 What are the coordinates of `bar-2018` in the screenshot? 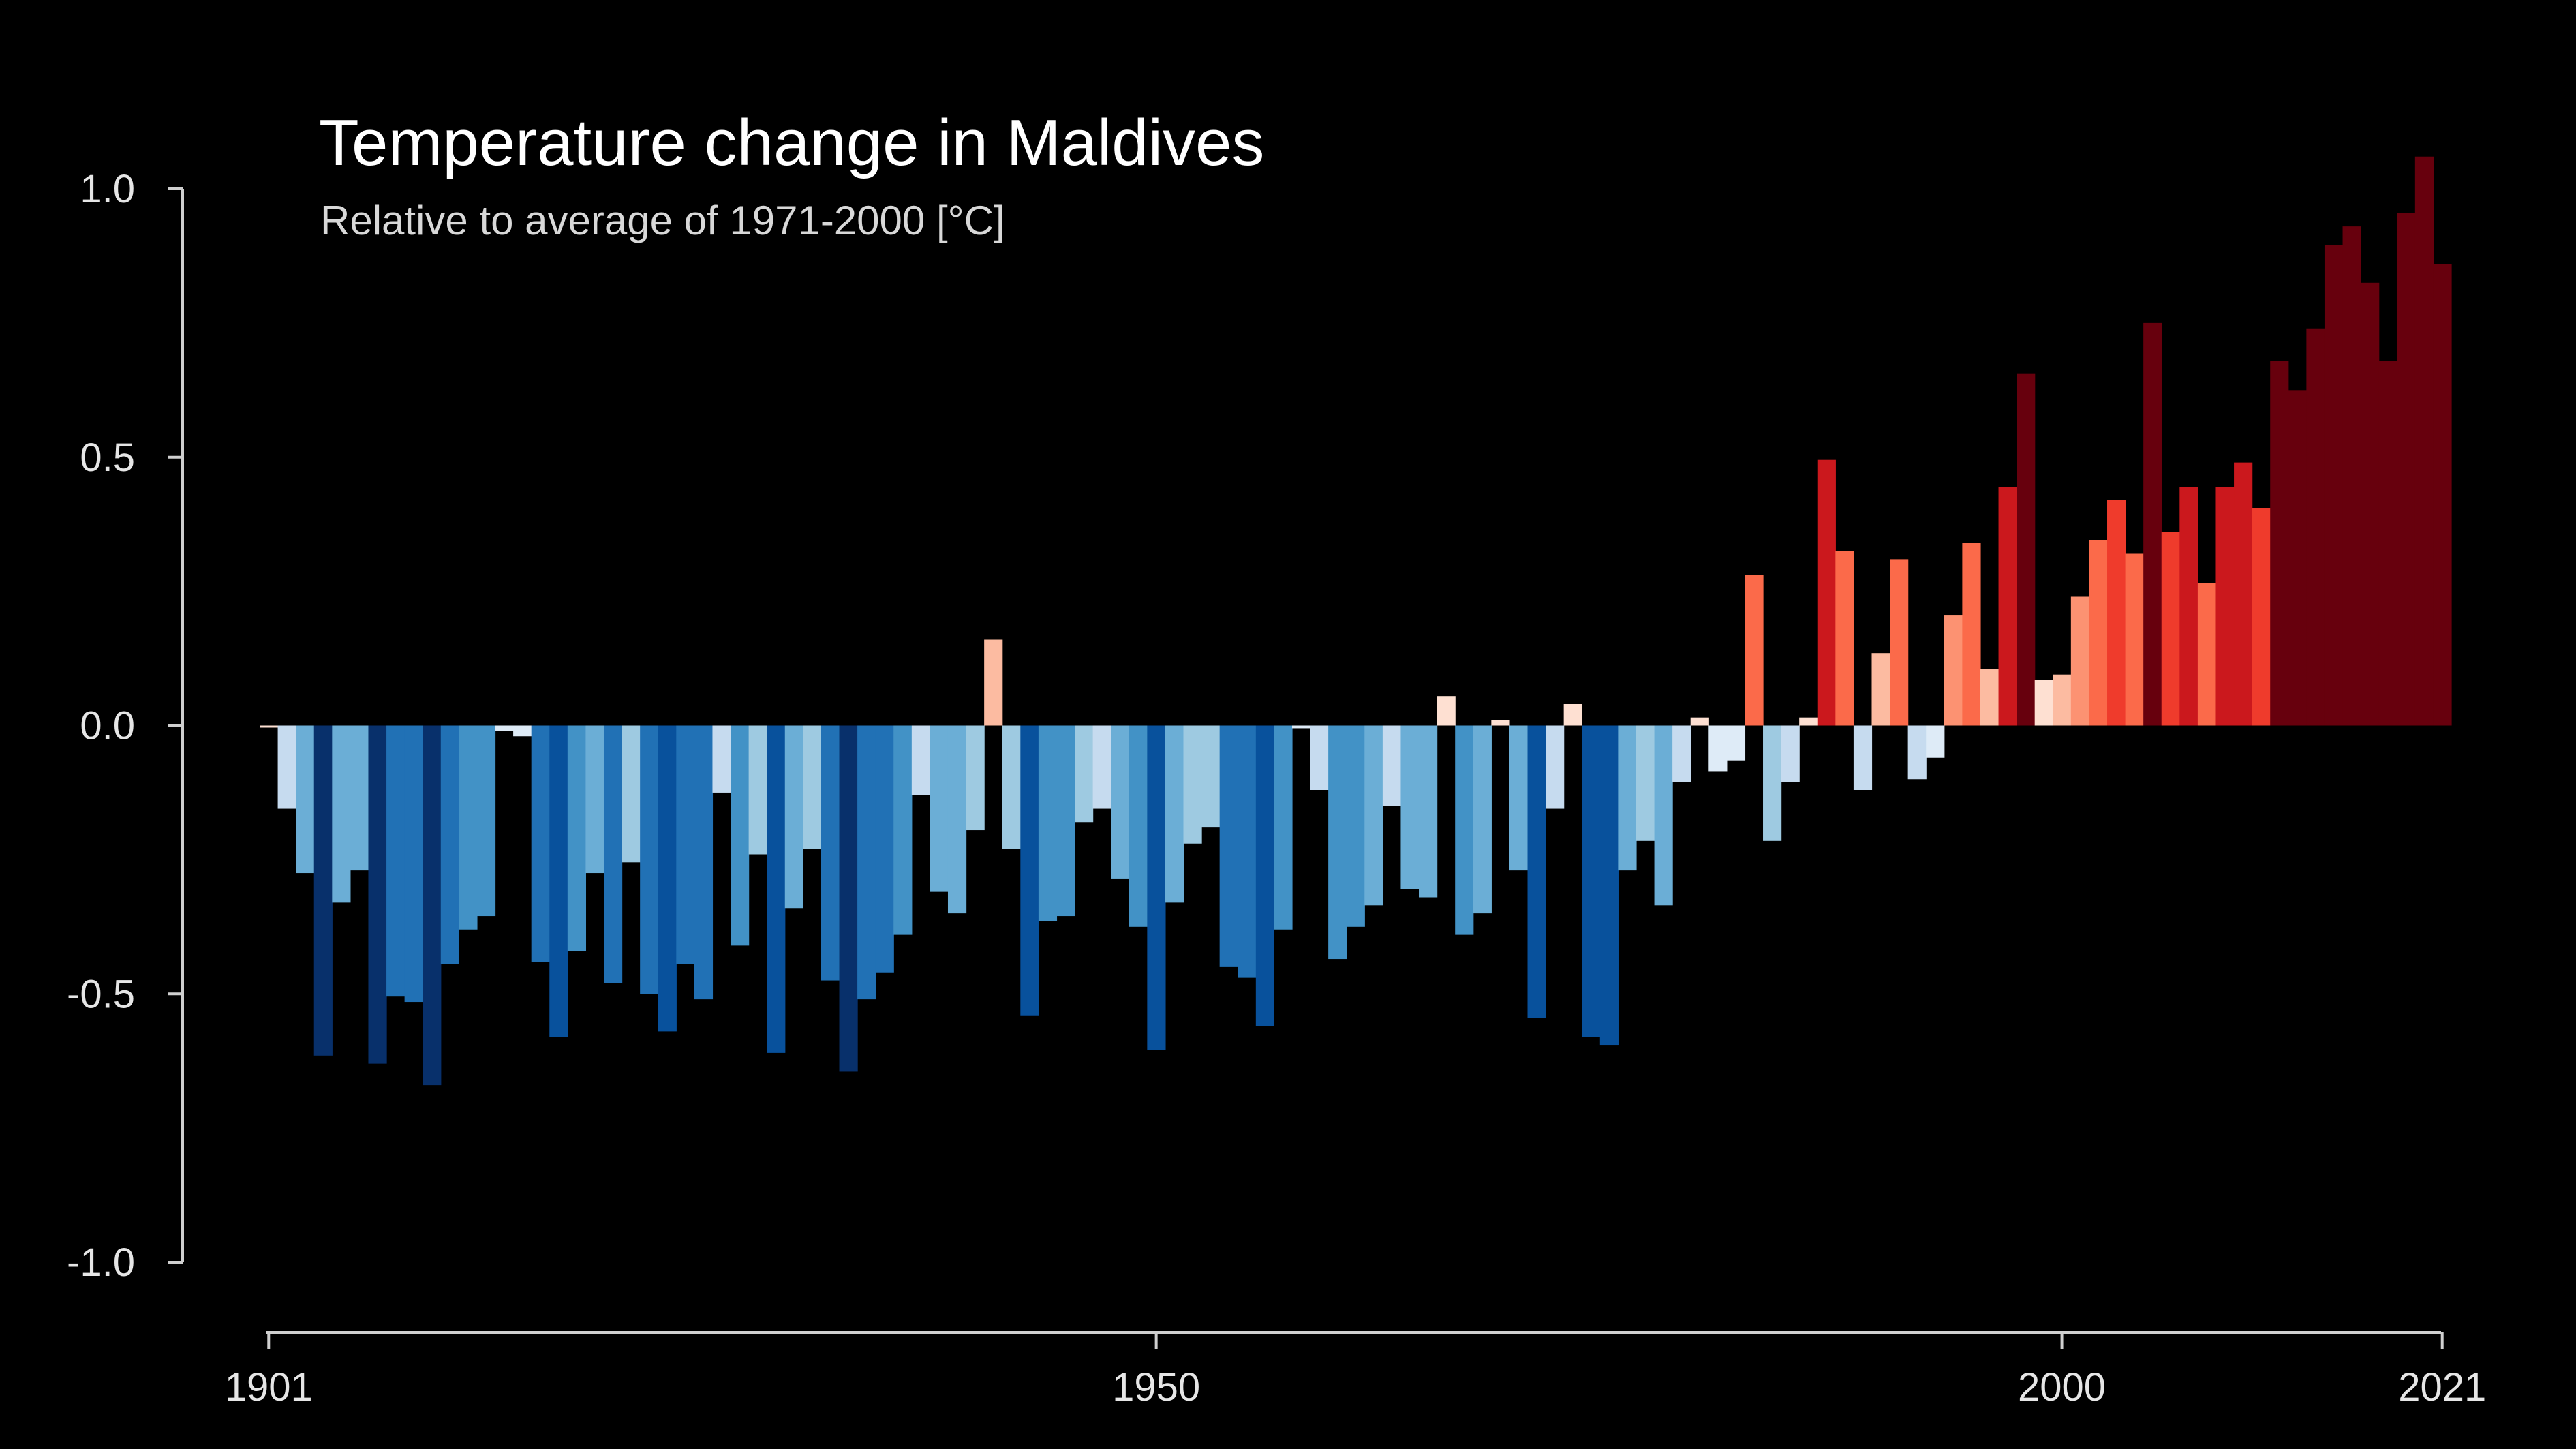 It's located at (2387, 544).